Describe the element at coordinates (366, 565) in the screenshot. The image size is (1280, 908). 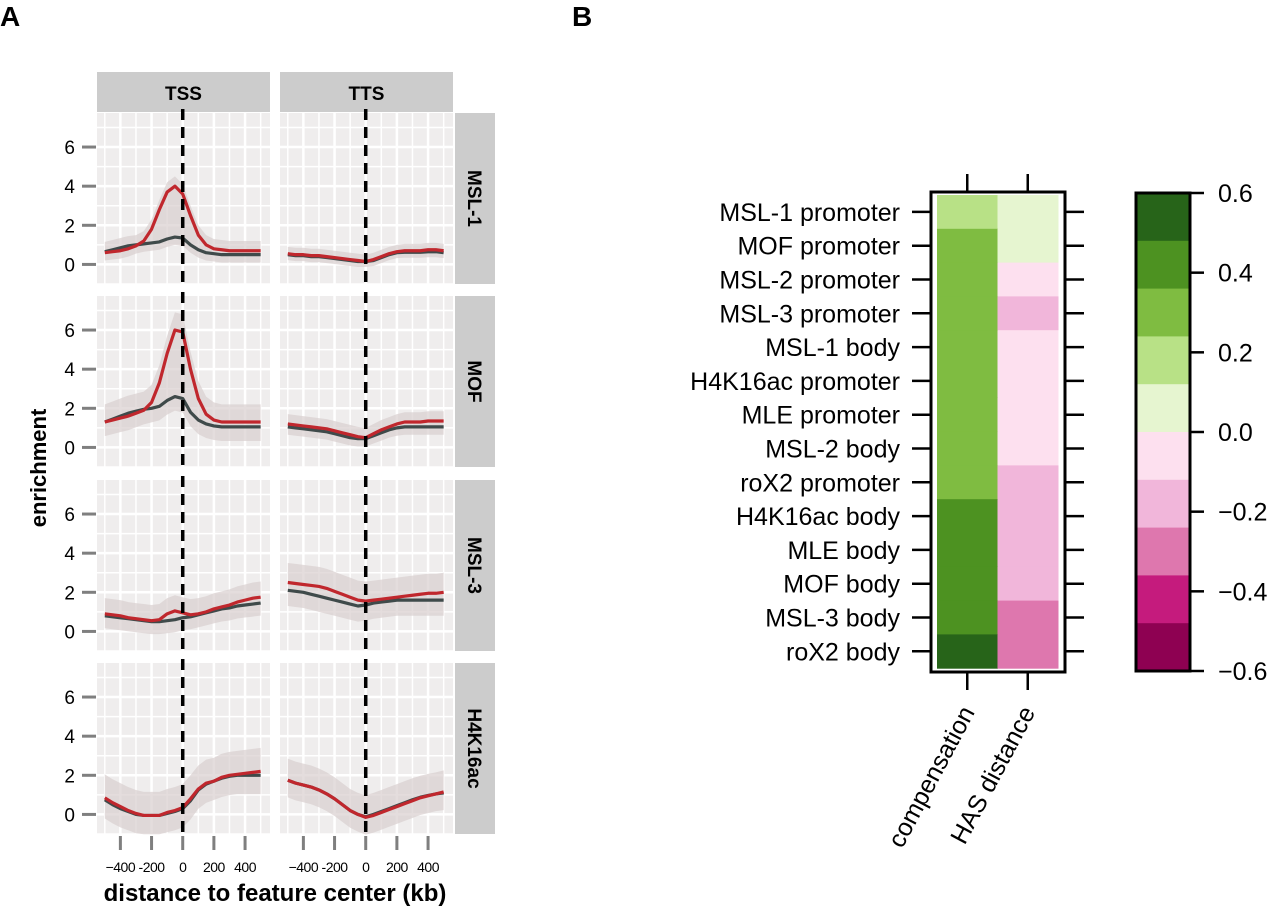
I see `facet-panel-msl-3-tts` at that location.